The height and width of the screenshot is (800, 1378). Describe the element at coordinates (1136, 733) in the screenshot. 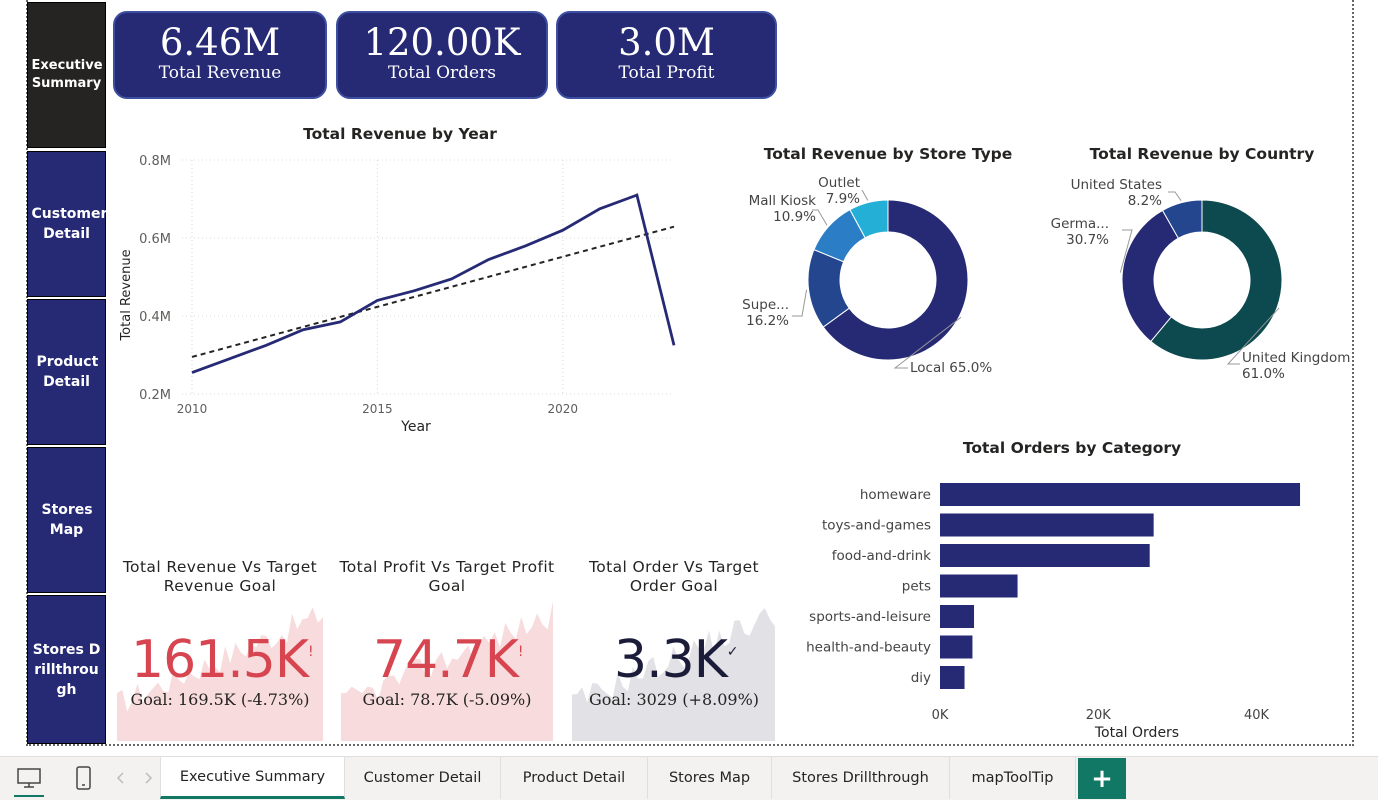

I see `x-axis-label: Total Orders` at that location.